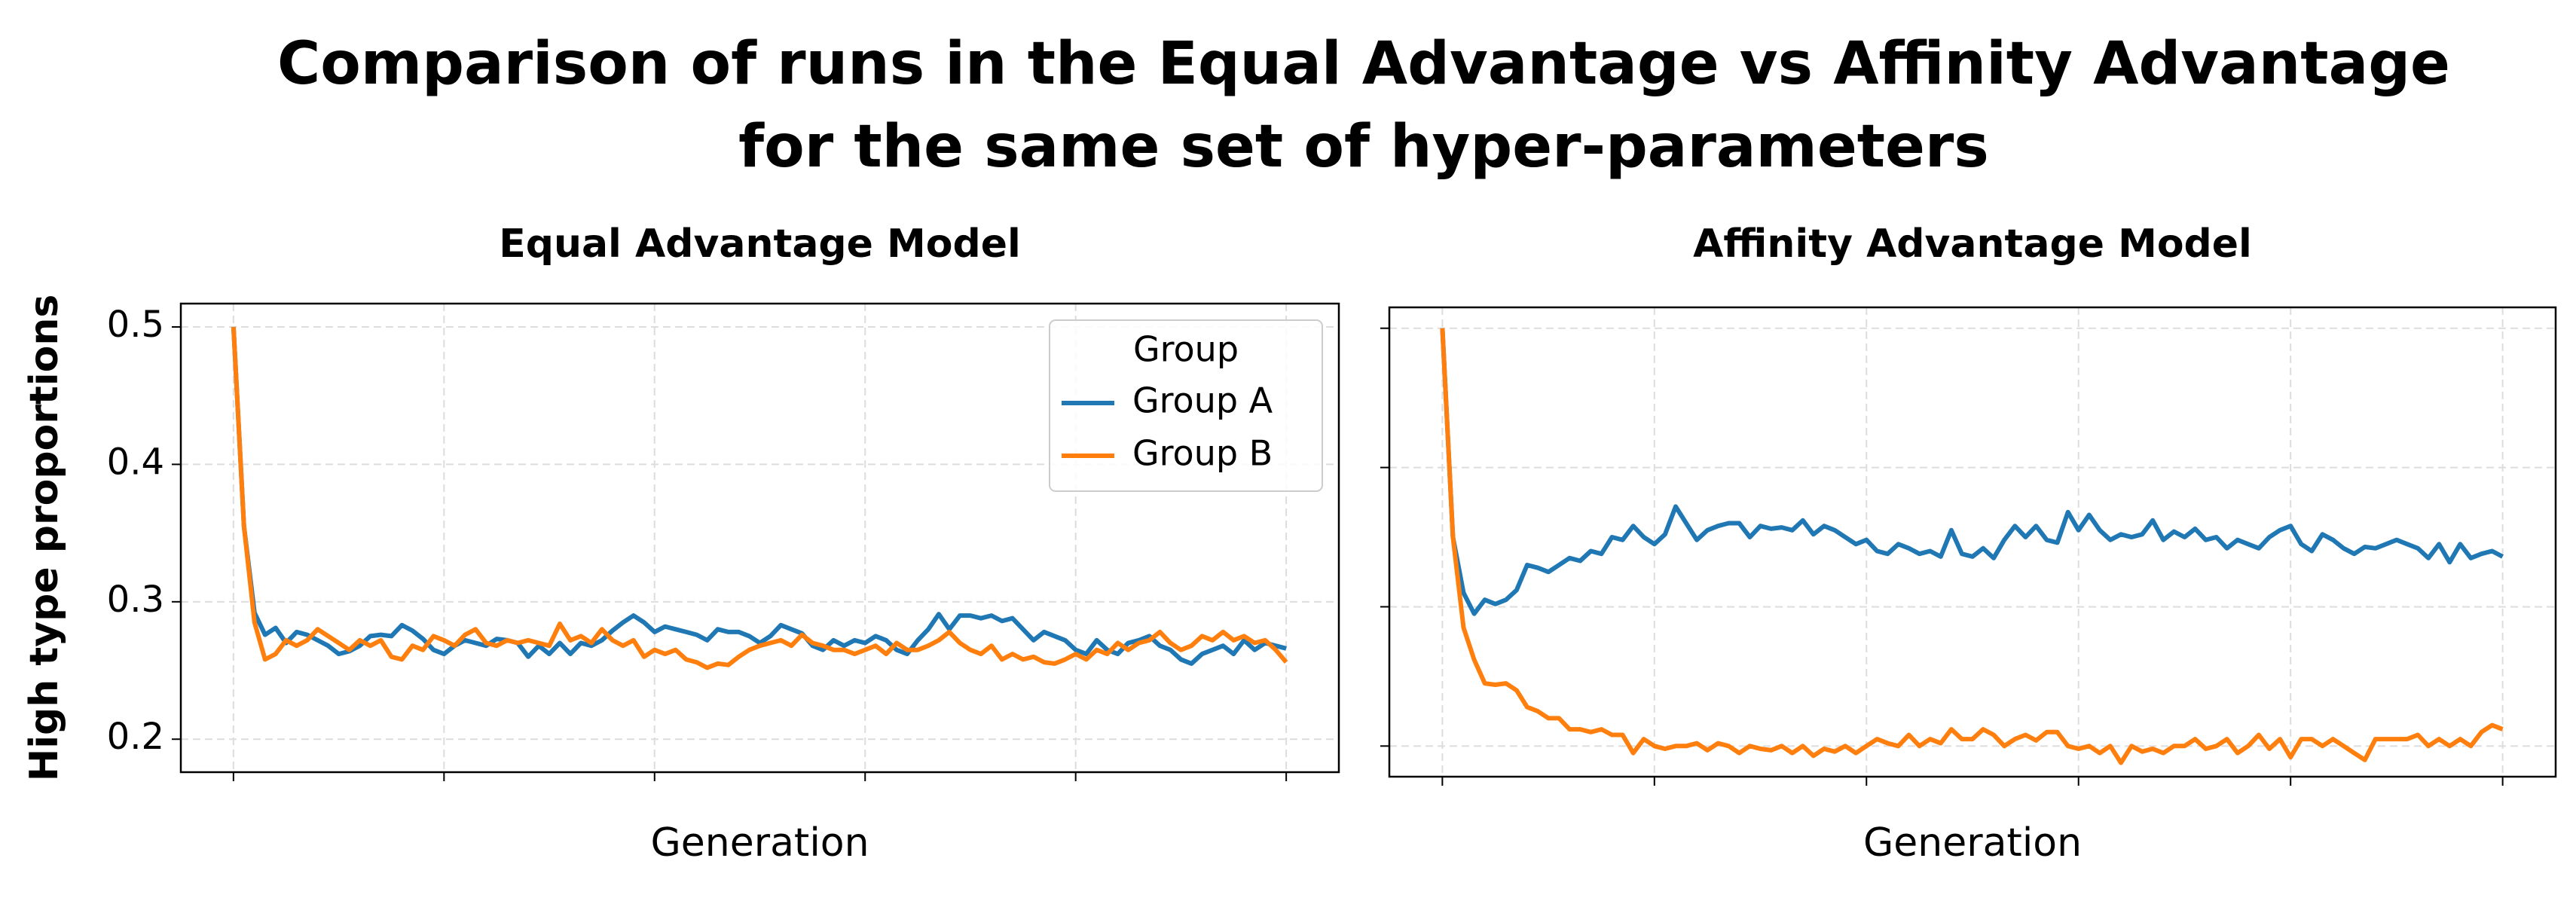 This screenshot has width=2576, height=904. Describe the element at coordinates (44, 538) in the screenshot. I see `y-axis-label: High type proportions` at that location.